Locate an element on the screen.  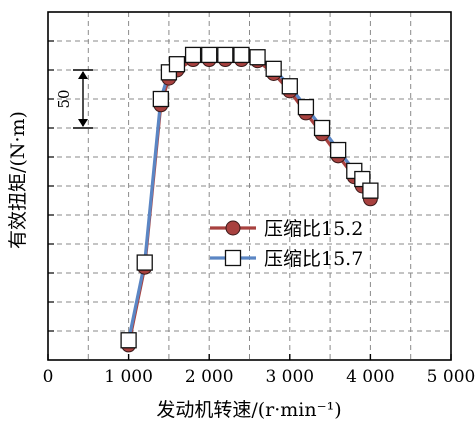
x-tick-label: 1 000 is located at coordinates (128, 377).